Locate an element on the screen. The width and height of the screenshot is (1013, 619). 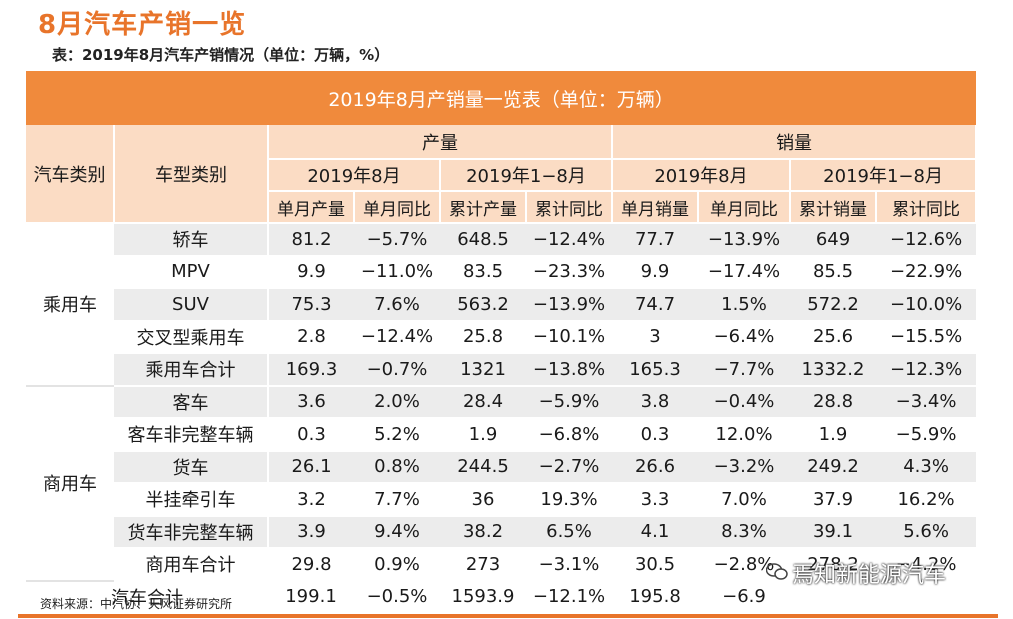
table-cell: −17.4% is located at coordinates (744, 272).